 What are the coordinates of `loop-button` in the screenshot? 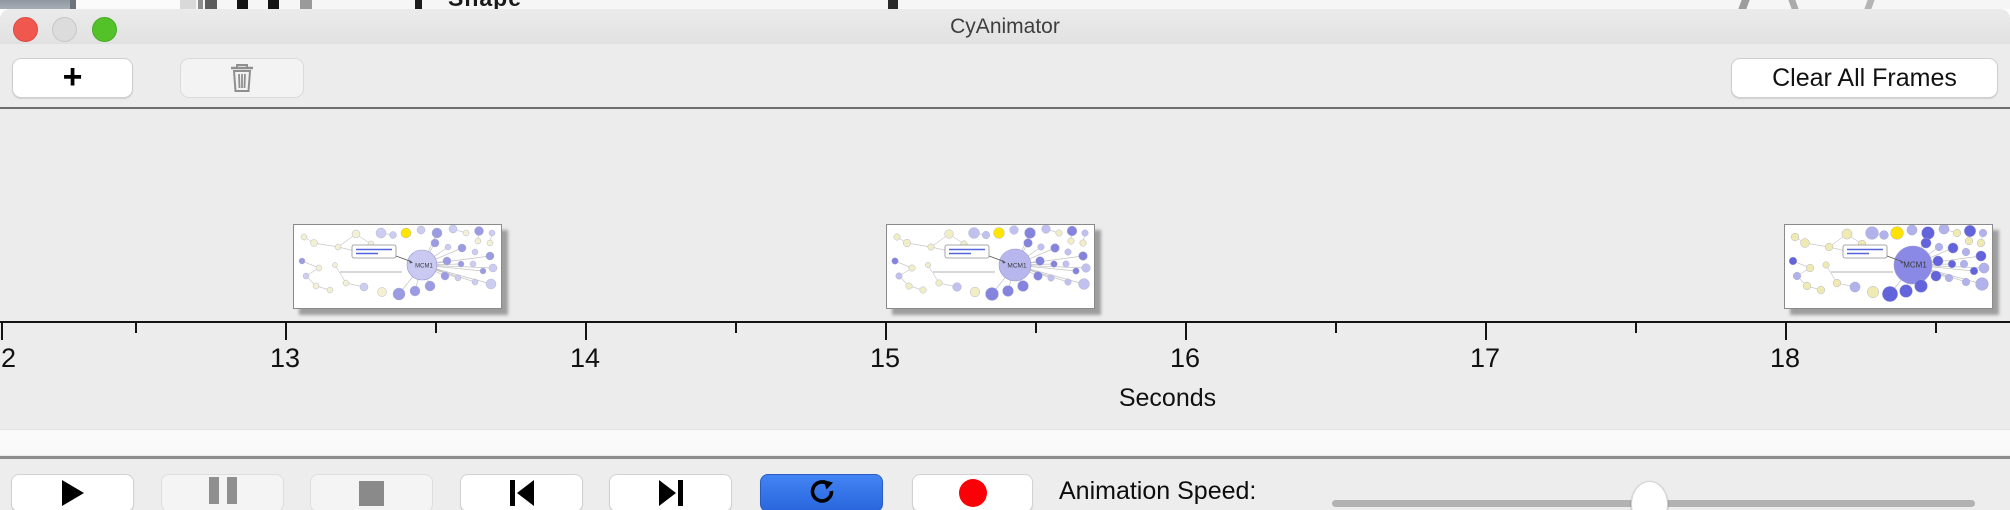 It's located at (821, 492).